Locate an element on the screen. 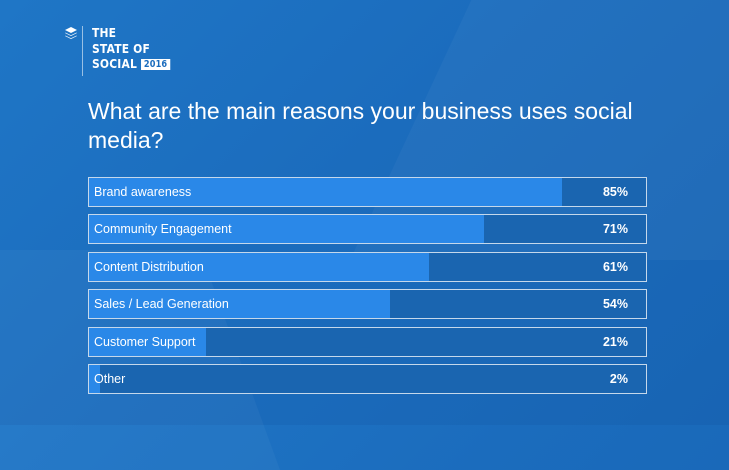 This screenshot has height=470, width=729. brand-title-line: THE is located at coordinates (104, 32).